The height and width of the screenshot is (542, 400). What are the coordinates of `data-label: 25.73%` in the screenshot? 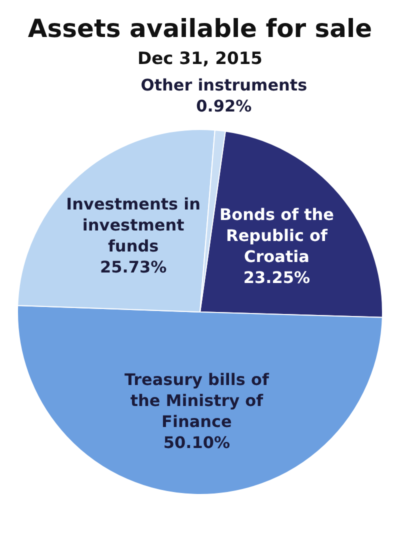 It's located at (133, 267).